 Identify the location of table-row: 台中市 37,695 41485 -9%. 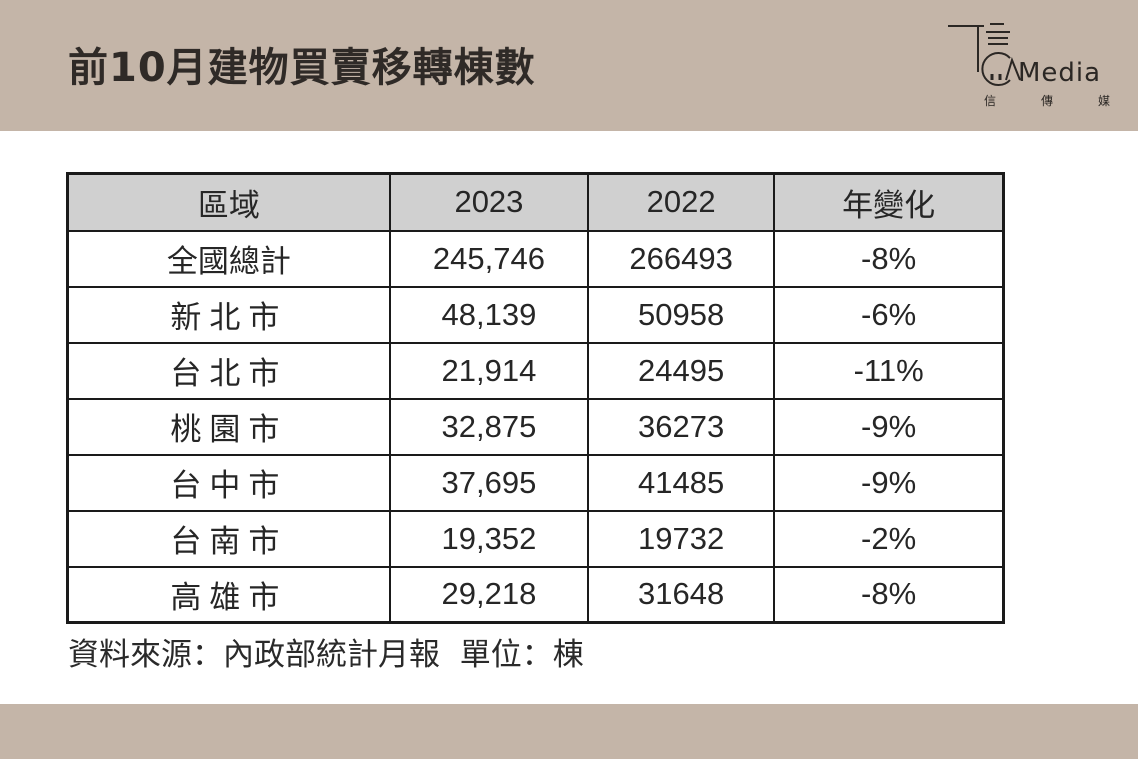
(535, 482).